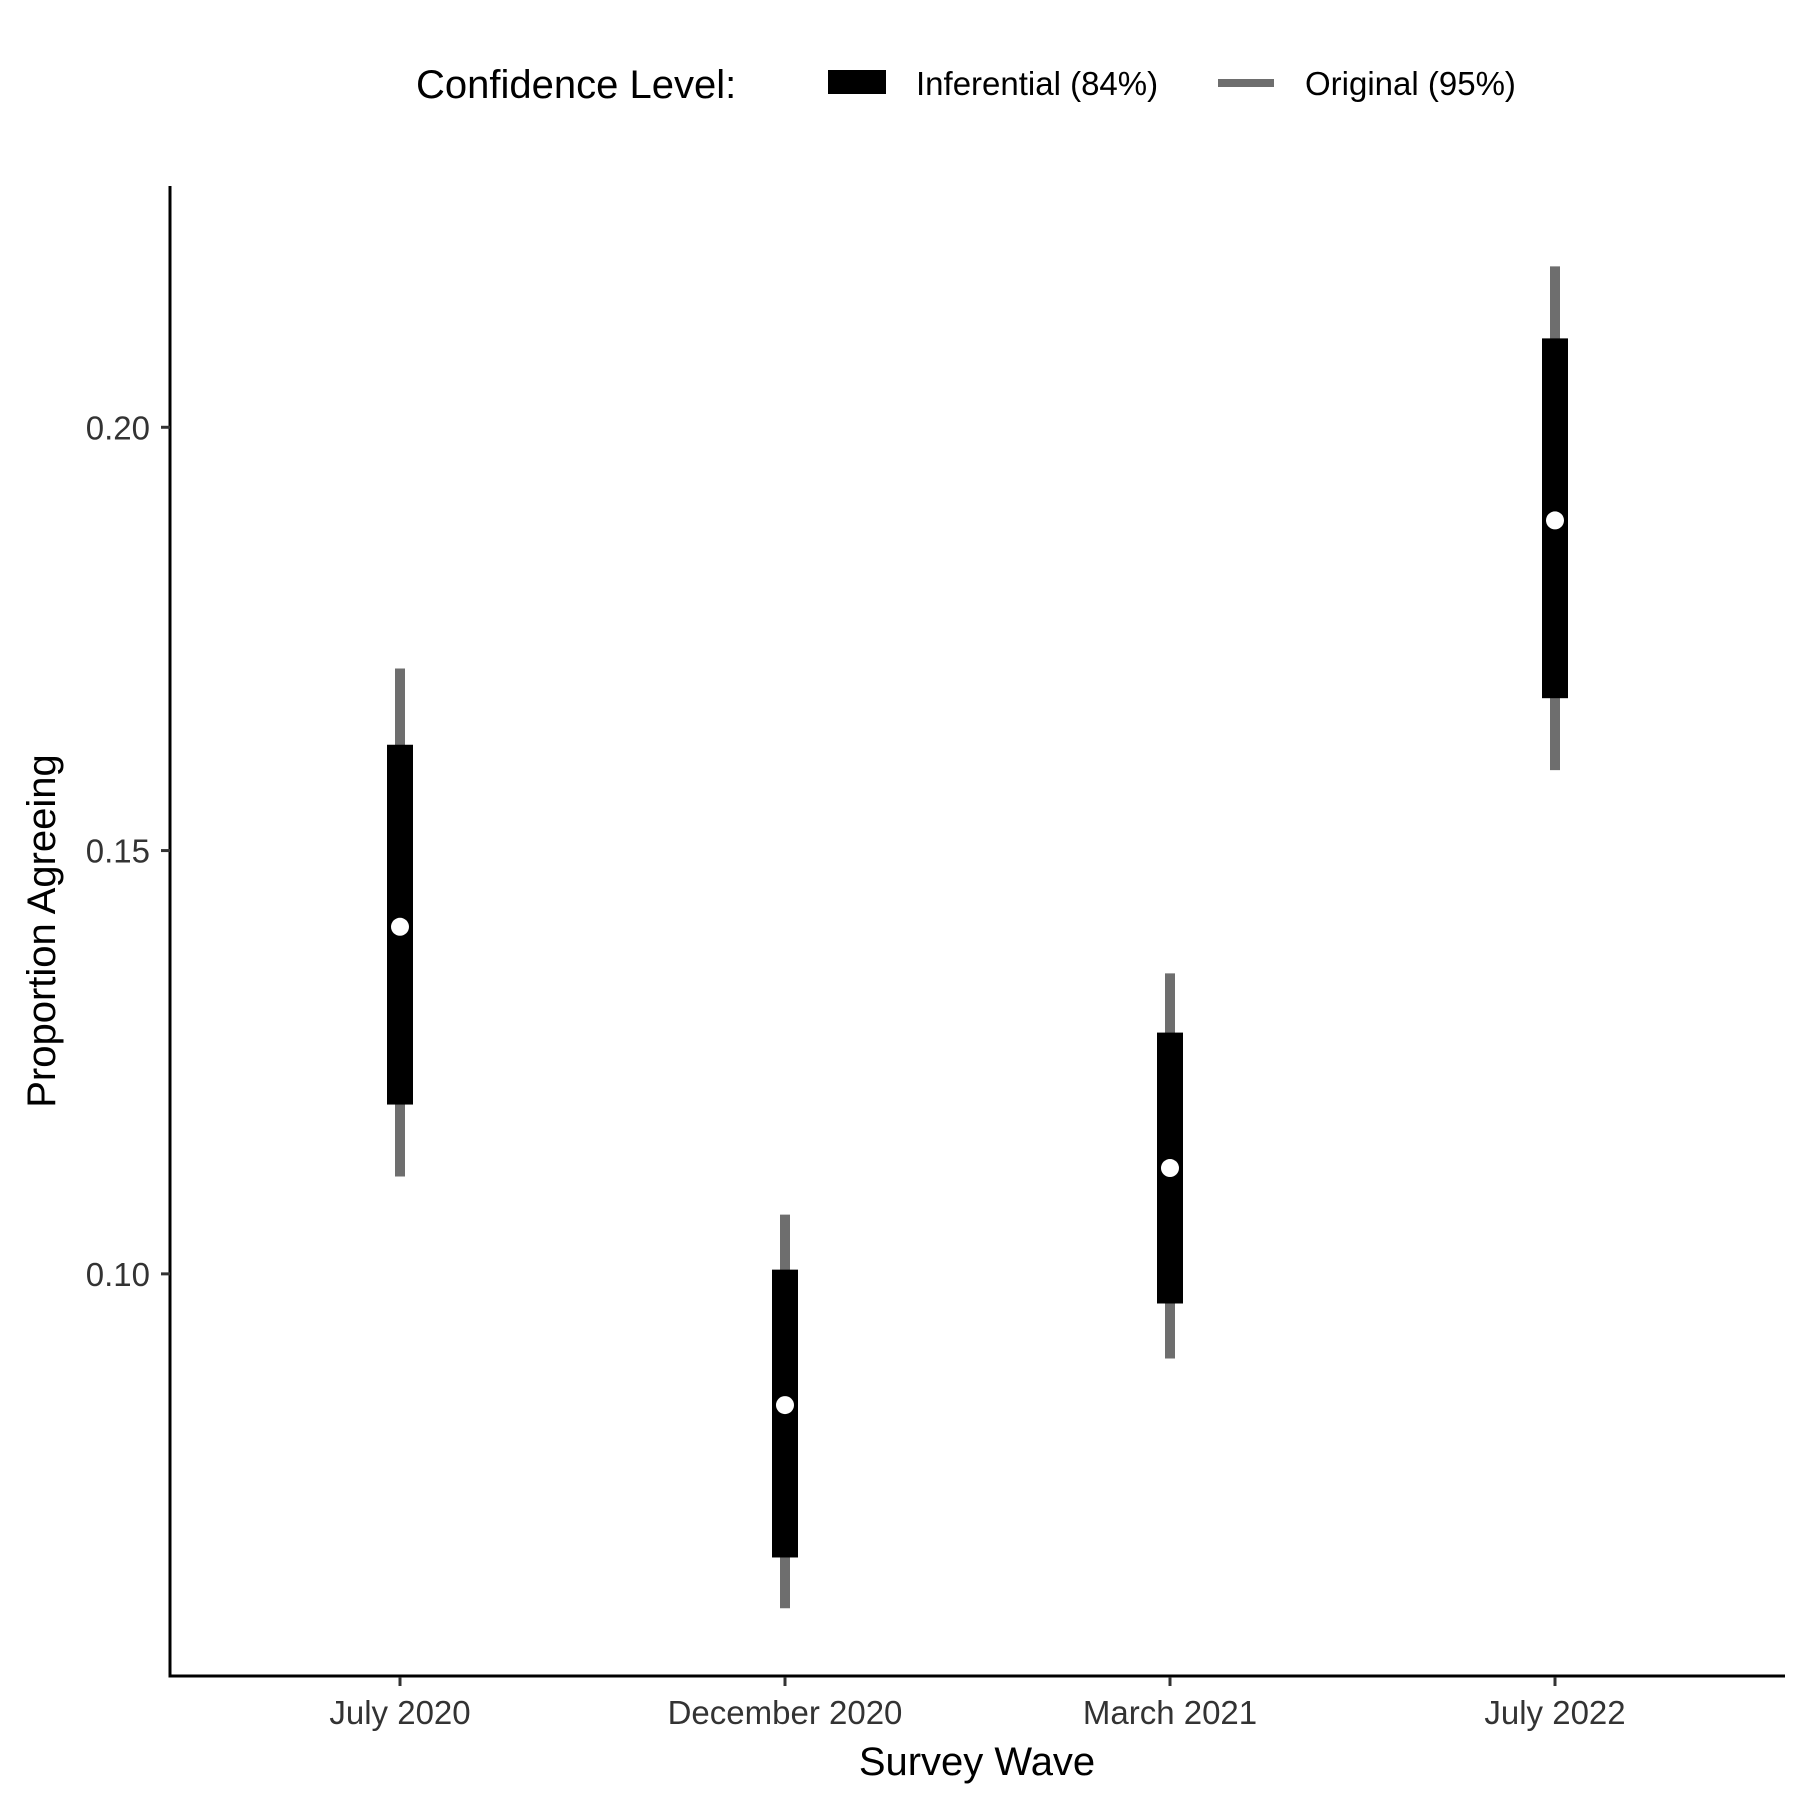  Describe the element at coordinates (785, 1712) in the screenshot. I see `x-tick-label: December 2020` at that location.